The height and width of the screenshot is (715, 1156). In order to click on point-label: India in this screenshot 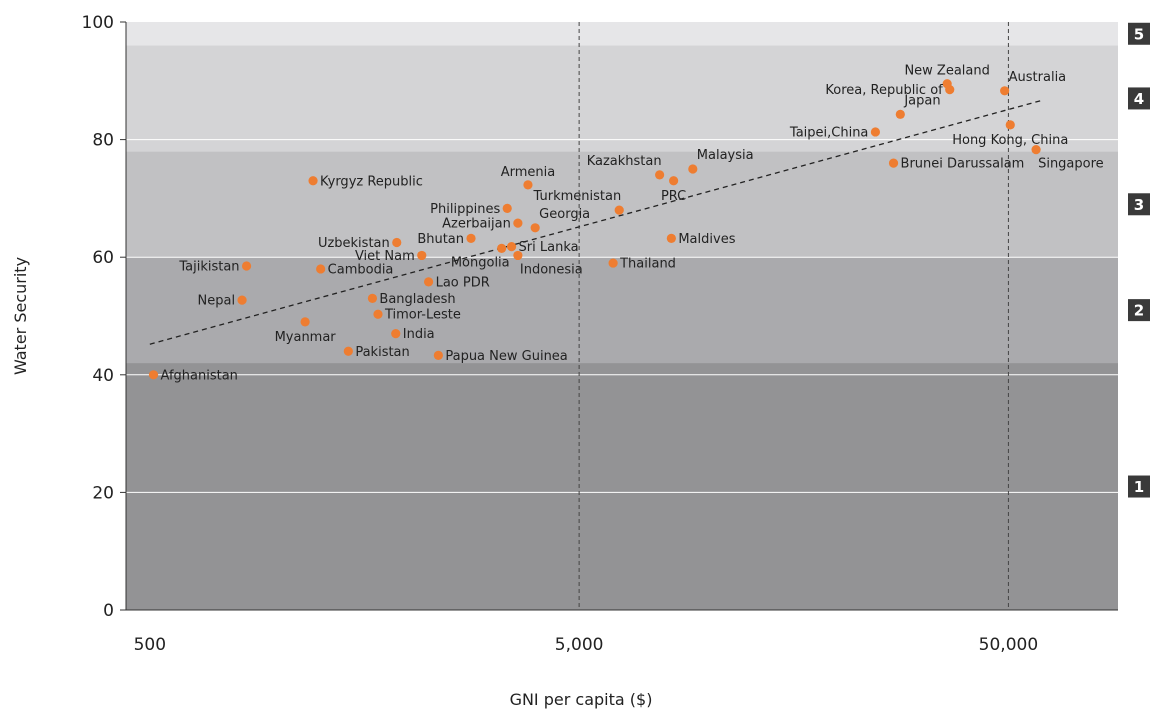, I will do `click(419, 334)`.